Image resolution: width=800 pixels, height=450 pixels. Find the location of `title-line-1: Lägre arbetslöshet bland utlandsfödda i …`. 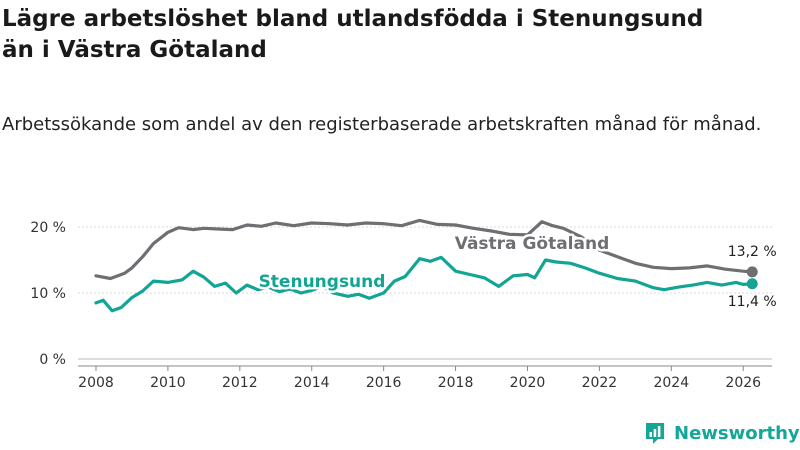

title-line-1: Lägre arbetslöshet bland utlandsfödda i … is located at coordinates (353, 19).